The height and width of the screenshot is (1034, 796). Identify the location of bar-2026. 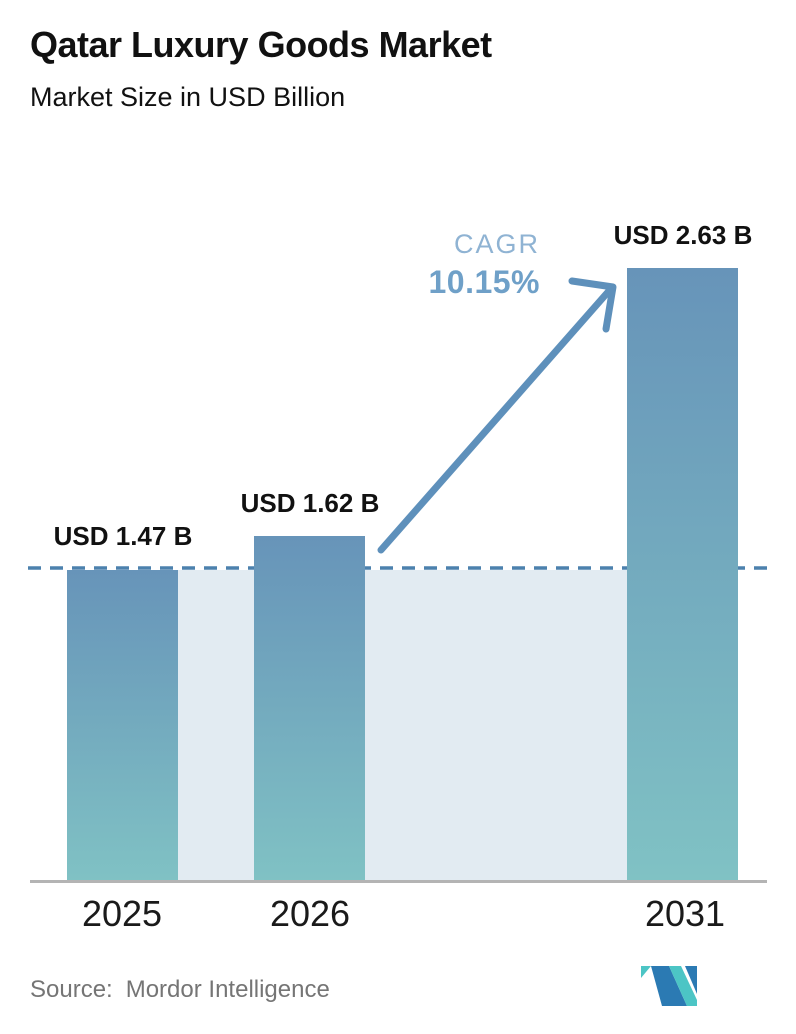
(309, 709).